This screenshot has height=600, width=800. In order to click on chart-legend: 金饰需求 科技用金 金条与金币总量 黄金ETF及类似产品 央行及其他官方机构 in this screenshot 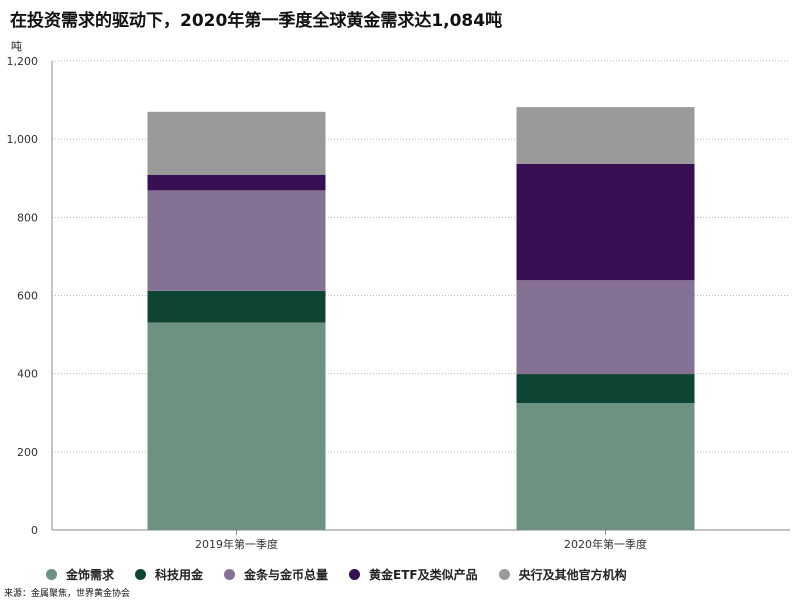, I will do `click(347, 574)`.